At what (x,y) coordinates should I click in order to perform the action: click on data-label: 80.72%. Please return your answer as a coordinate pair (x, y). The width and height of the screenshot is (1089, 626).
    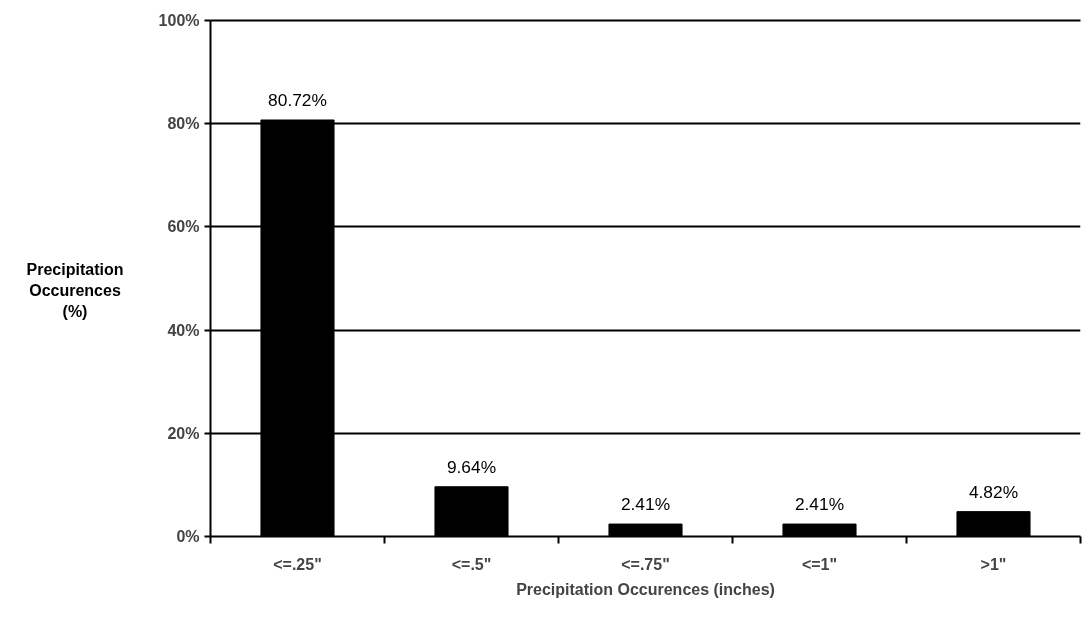
    Looking at the image, I should click on (297, 99).